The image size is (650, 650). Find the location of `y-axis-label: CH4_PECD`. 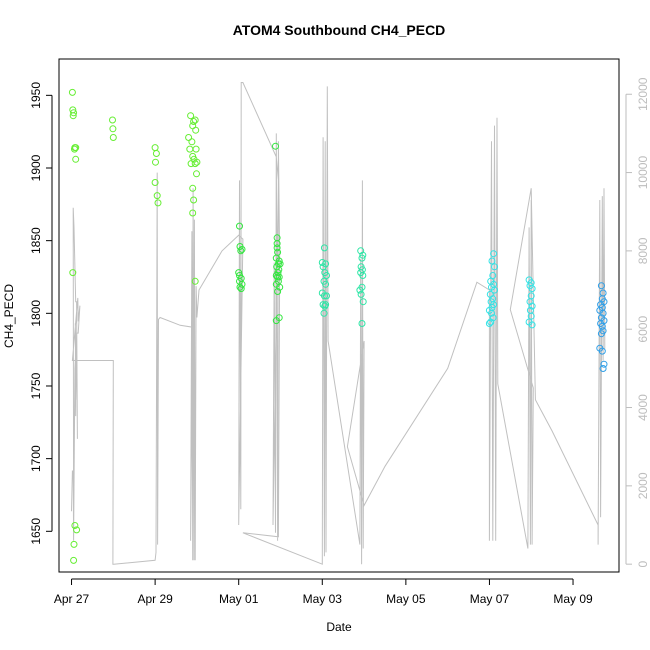

y-axis-label: CH4_PECD is located at coordinates (9, 316).